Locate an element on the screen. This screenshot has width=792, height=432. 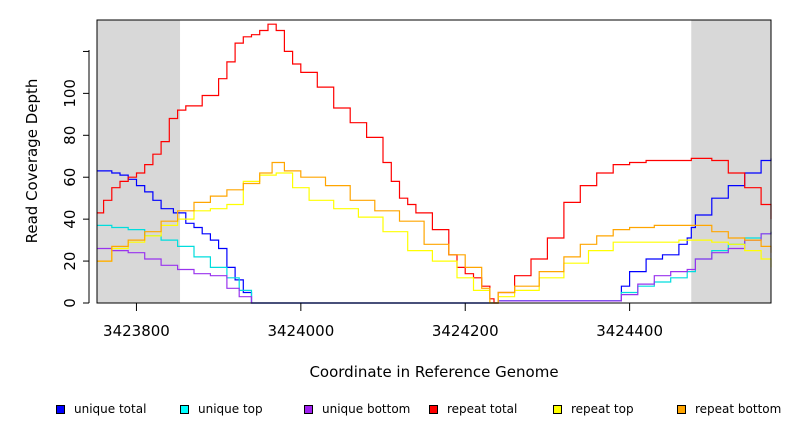
legend-swatch-repeat-total is located at coordinates (433, 409).